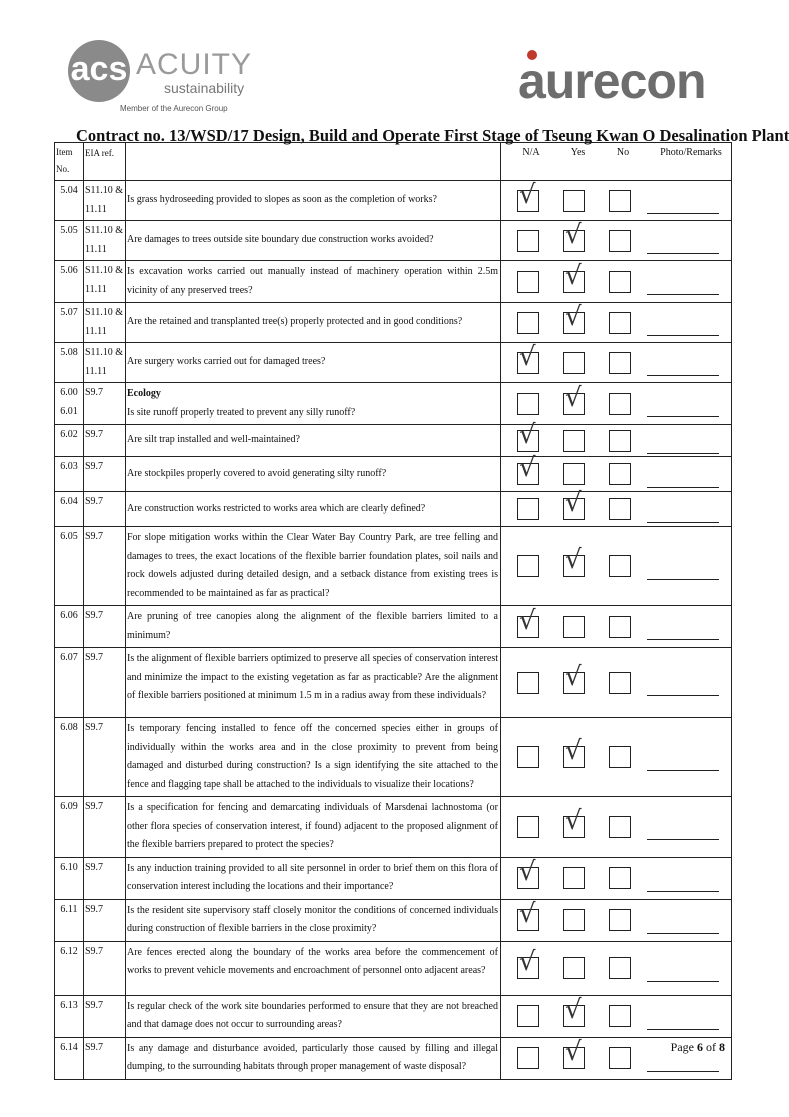 This screenshot has width=789, height=1117. I want to click on item-number: 5.05, so click(69, 240).